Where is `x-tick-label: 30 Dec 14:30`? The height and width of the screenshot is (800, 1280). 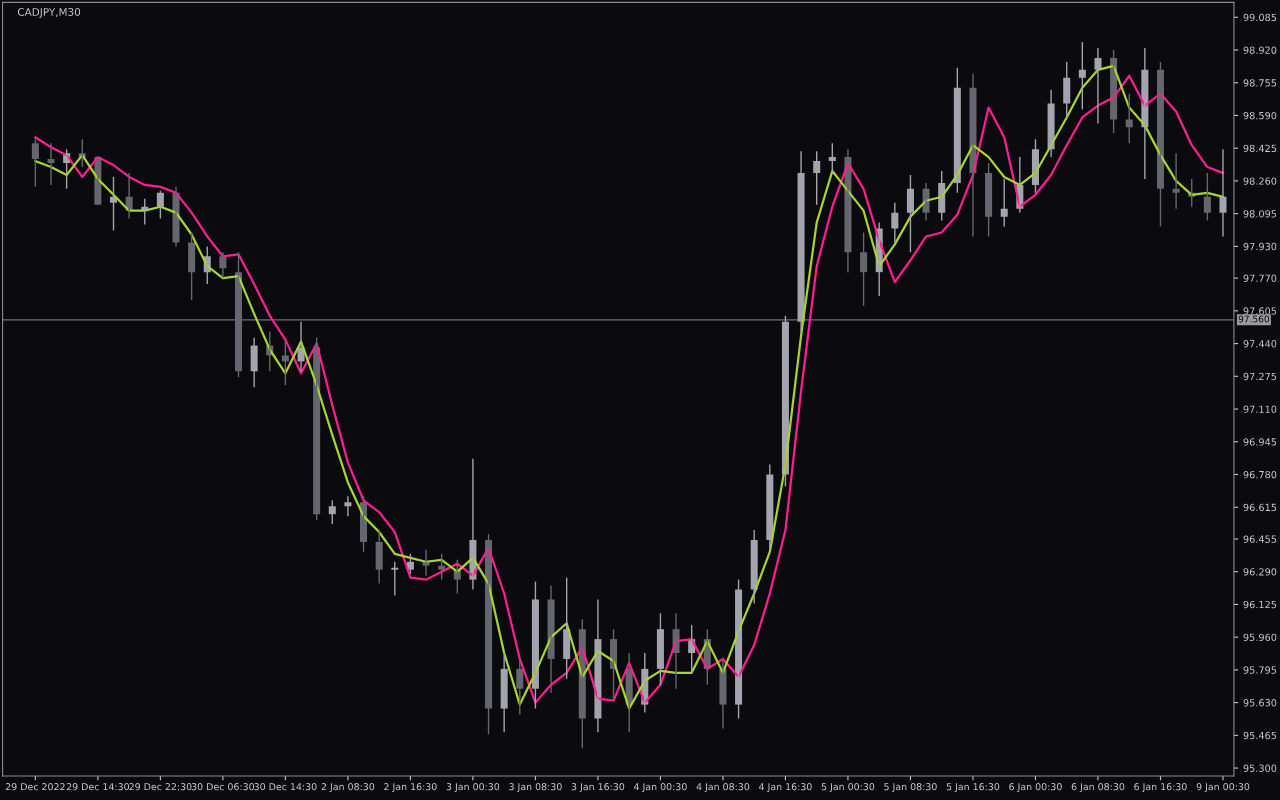
x-tick-label: 30 Dec 14:30 is located at coordinates (285, 787).